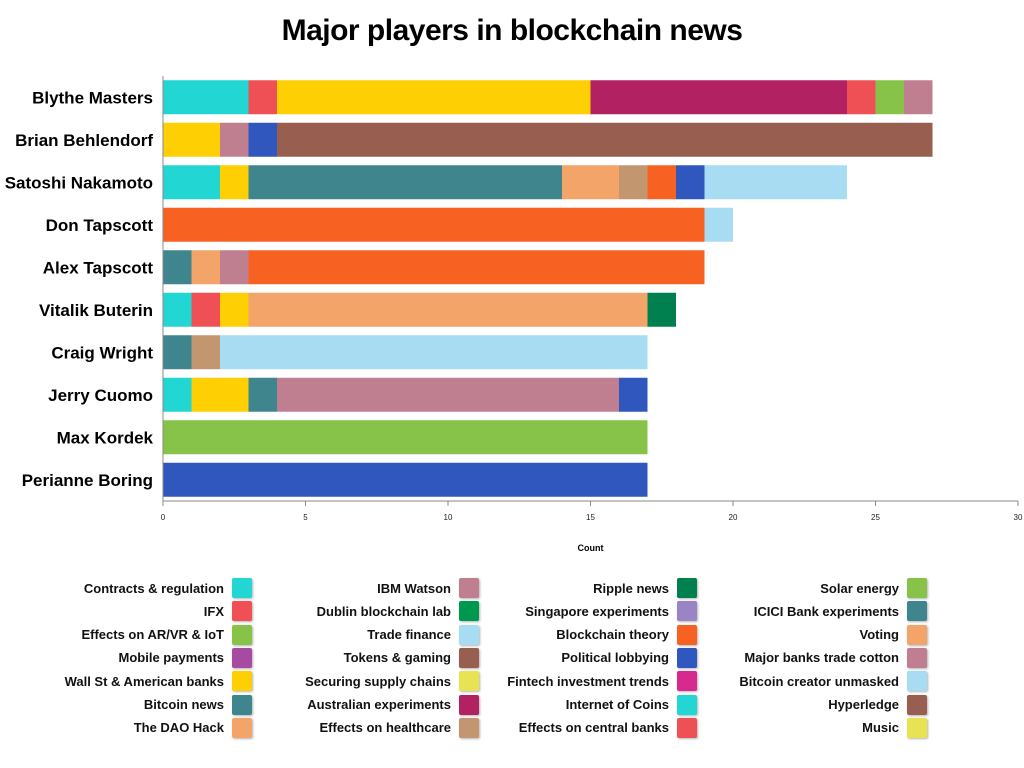  I want to click on category-label: Blythe Masters, so click(92, 97).